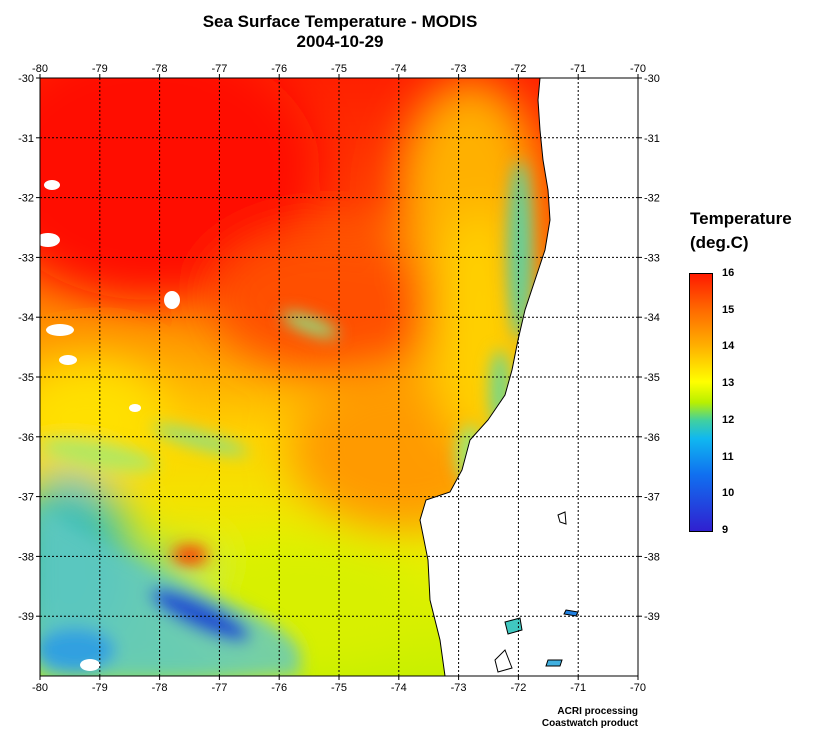 This screenshot has width=822, height=738. I want to click on lat-tick-label-left: -32, so click(26, 199).